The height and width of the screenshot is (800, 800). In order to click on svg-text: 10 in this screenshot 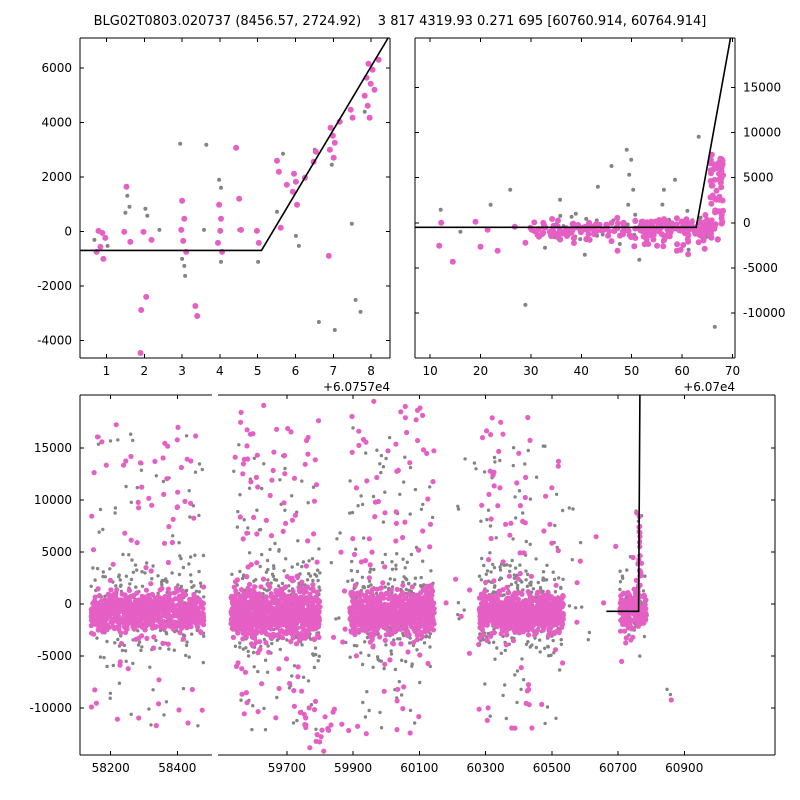, I will do `click(429, 371)`.